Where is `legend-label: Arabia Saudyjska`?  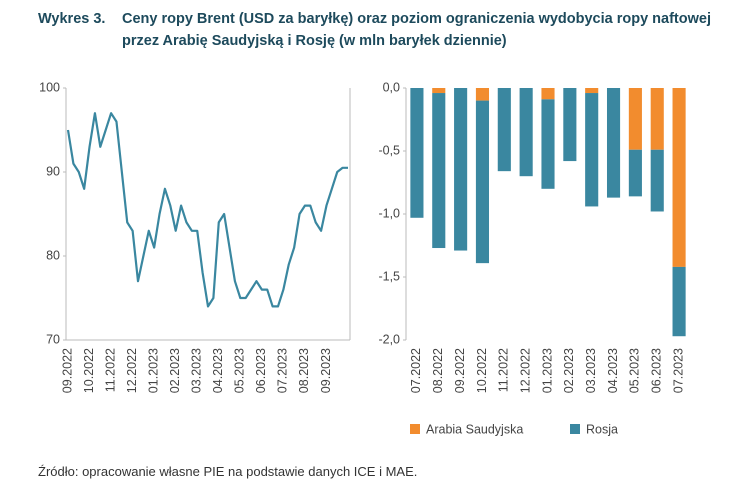 legend-label: Arabia Saudyjska is located at coordinates (474, 429).